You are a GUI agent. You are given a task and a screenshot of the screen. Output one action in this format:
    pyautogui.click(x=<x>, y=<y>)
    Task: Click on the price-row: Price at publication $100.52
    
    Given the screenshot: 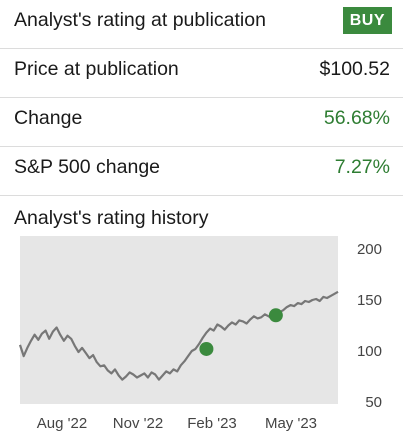 What is the action you would take?
    pyautogui.click(x=201, y=73)
    